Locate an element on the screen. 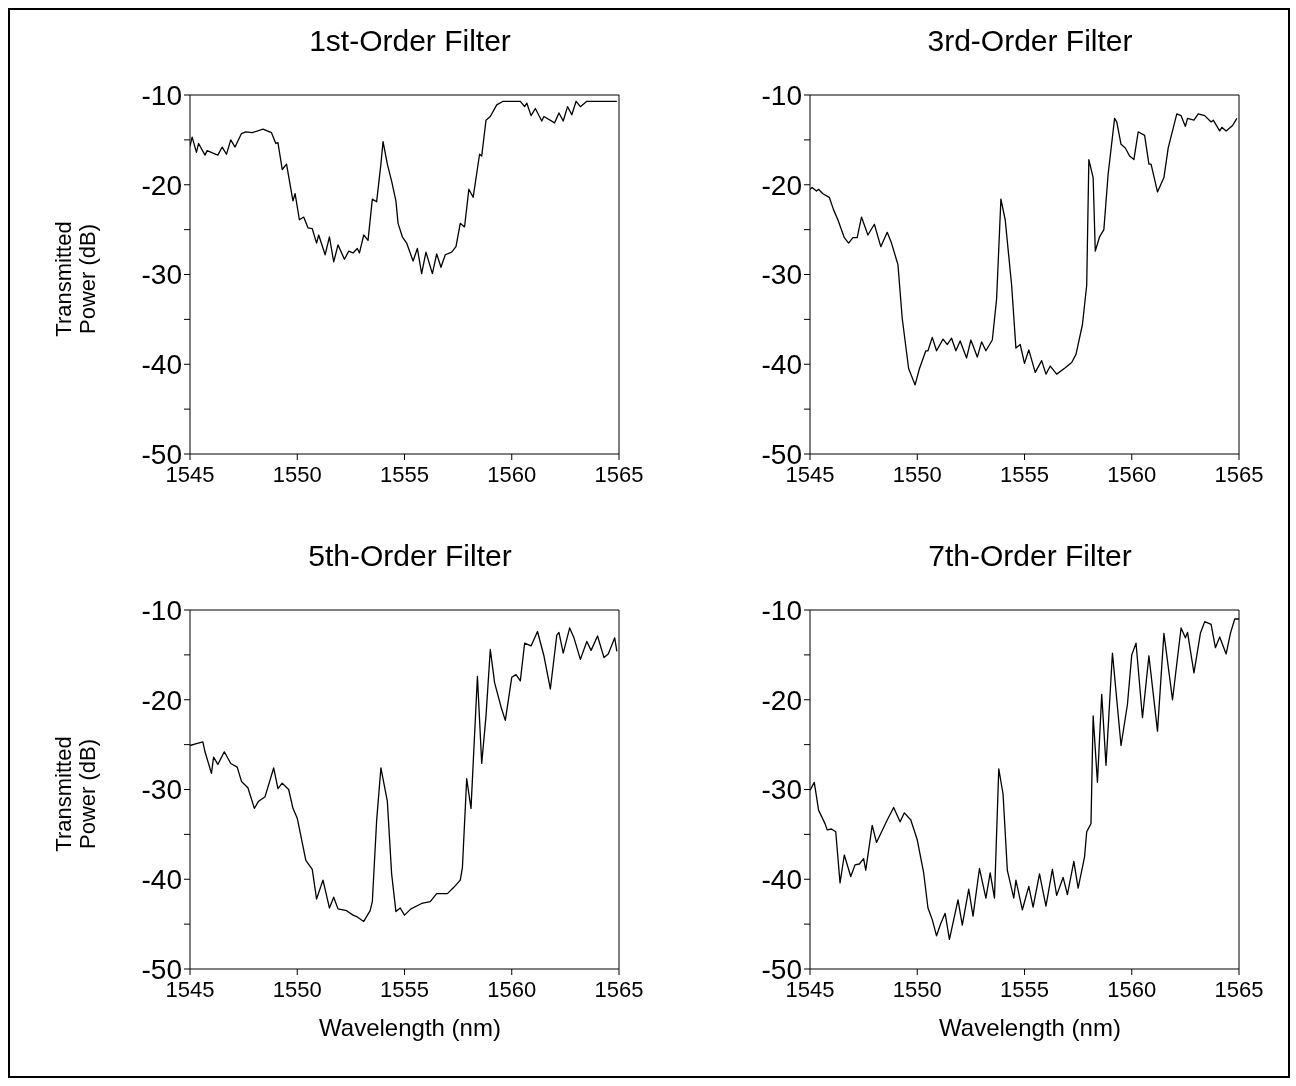 The image size is (1296, 1086). chart-title: 1st-Order Filter is located at coordinates (410, 41).